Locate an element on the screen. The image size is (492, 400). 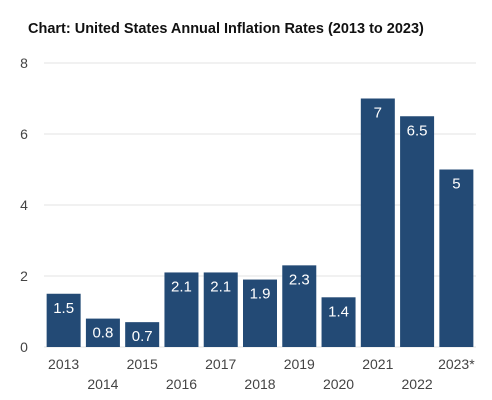
y-axis-ticks: 0 2 4 6 8 is located at coordinates (24, 205).